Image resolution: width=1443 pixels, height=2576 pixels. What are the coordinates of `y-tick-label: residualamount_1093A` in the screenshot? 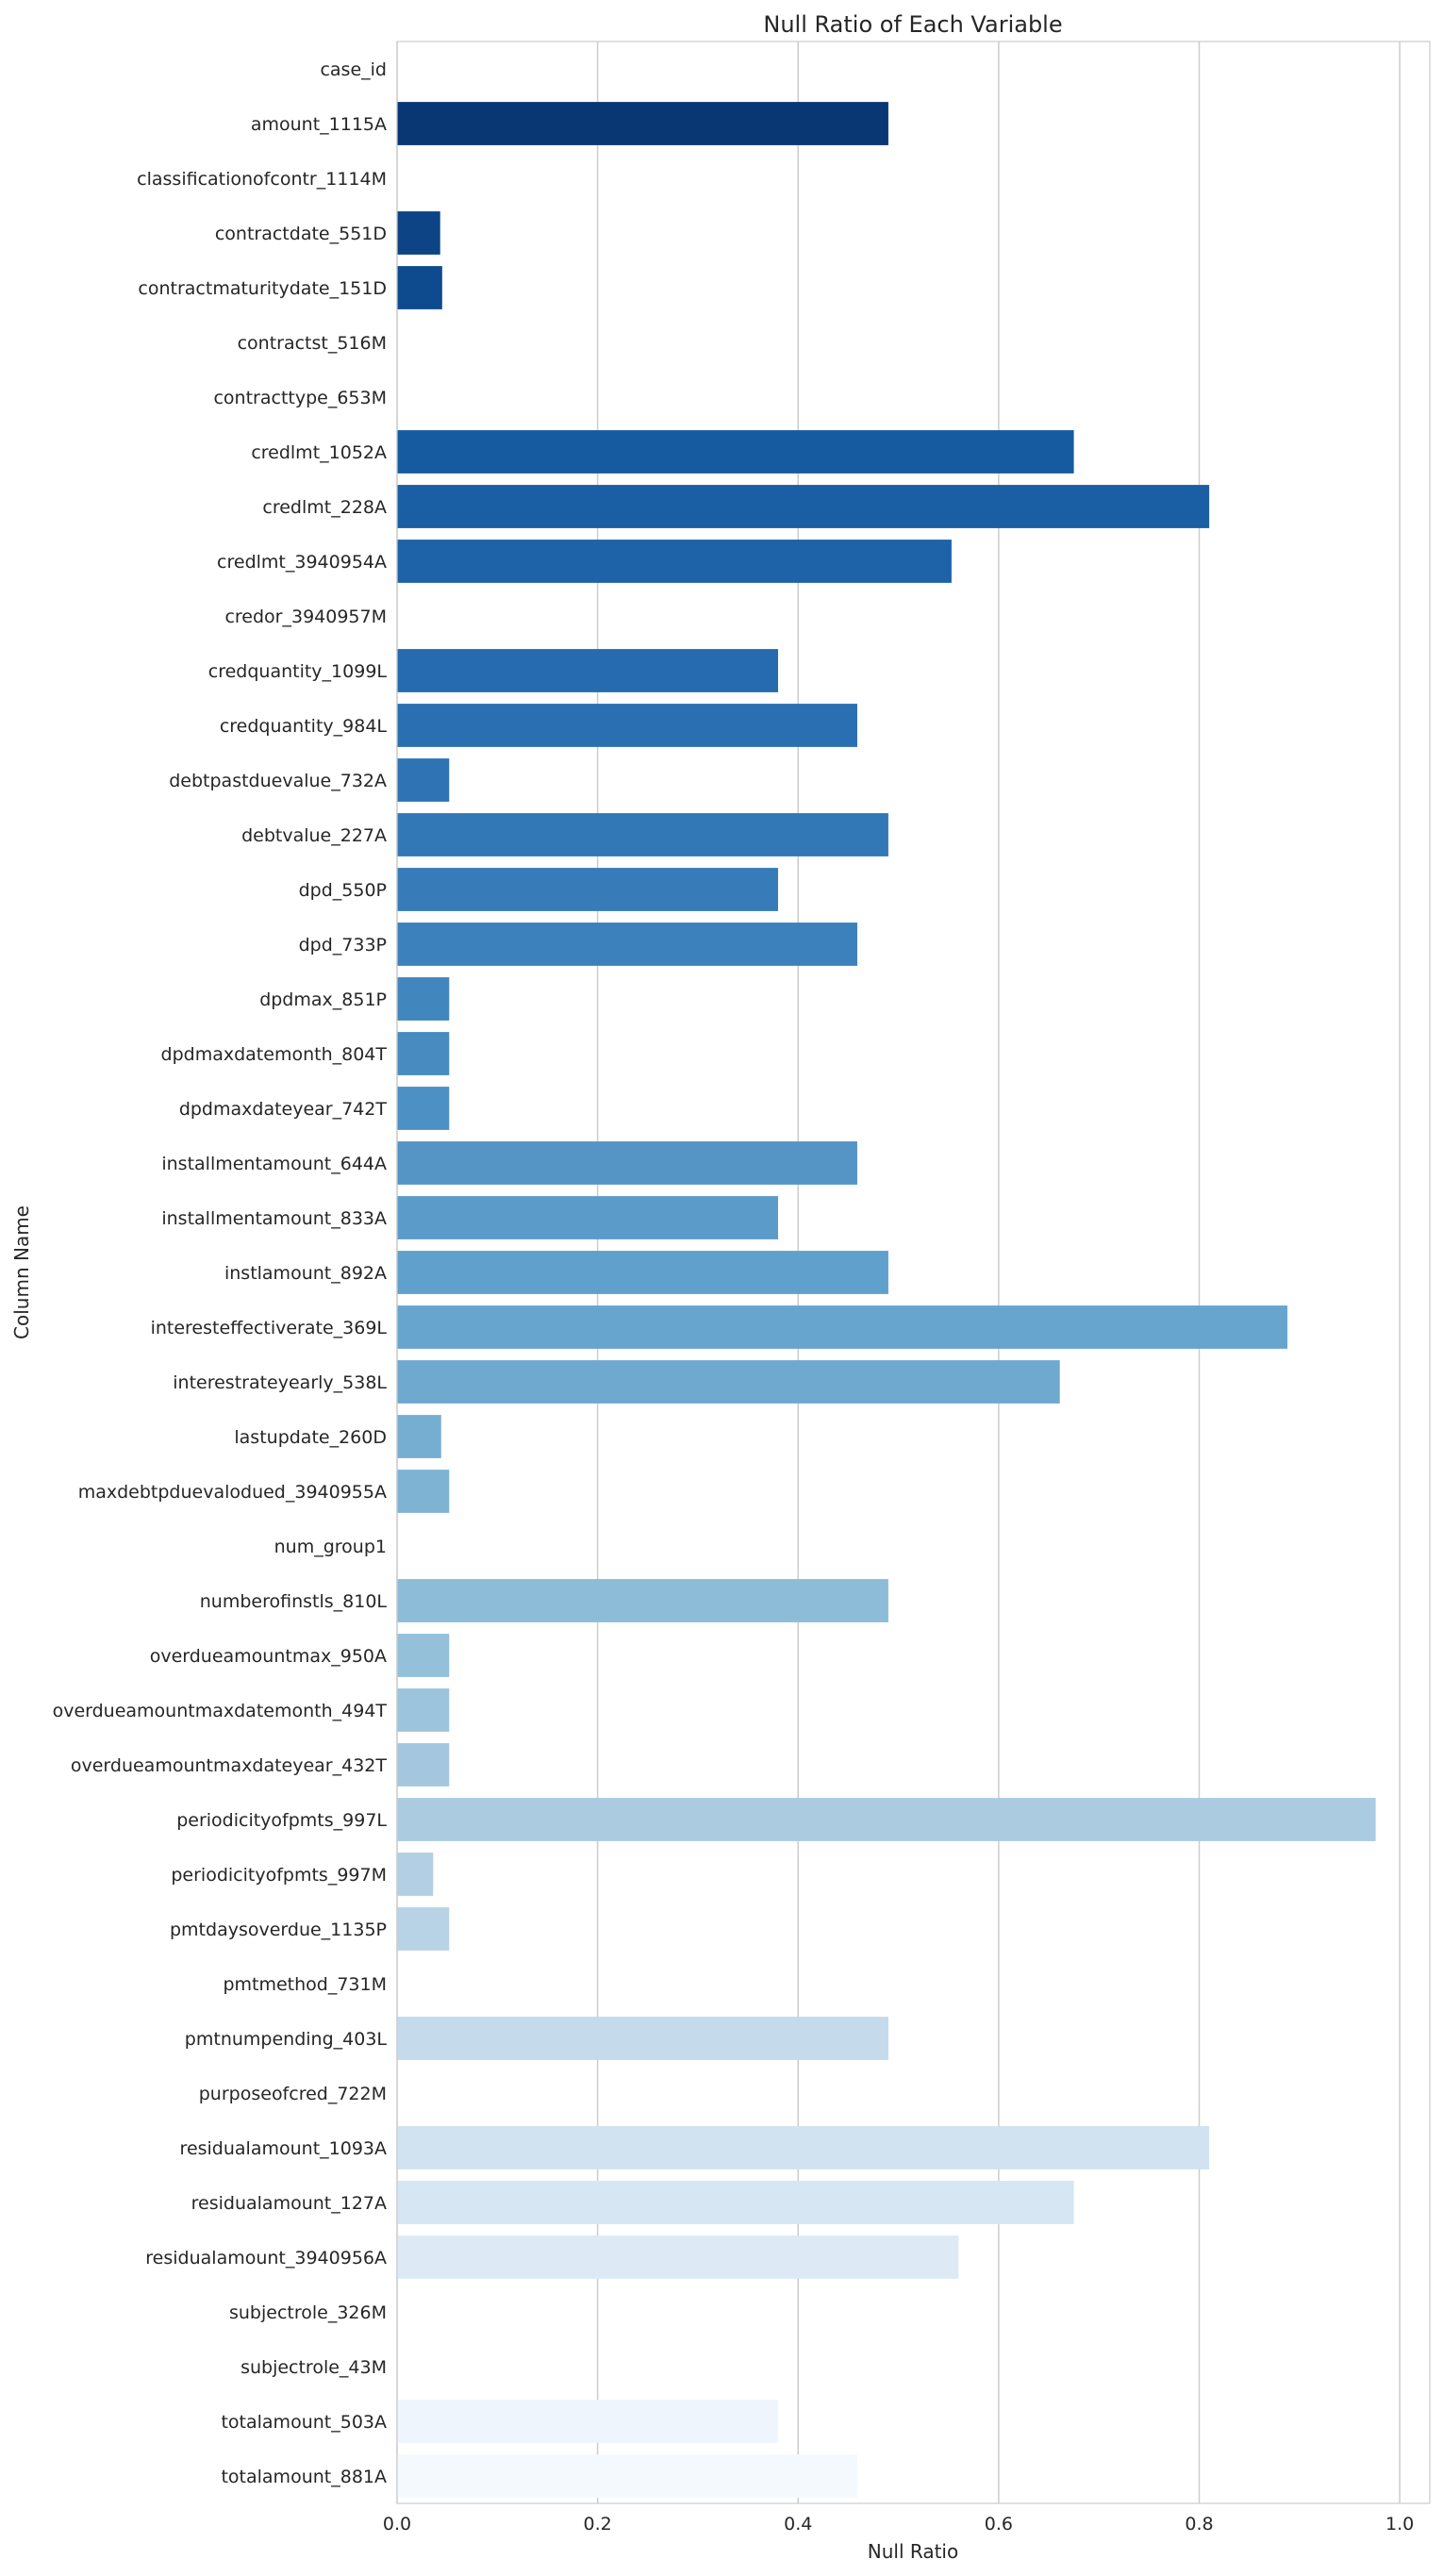 It's located at (283, 2148).